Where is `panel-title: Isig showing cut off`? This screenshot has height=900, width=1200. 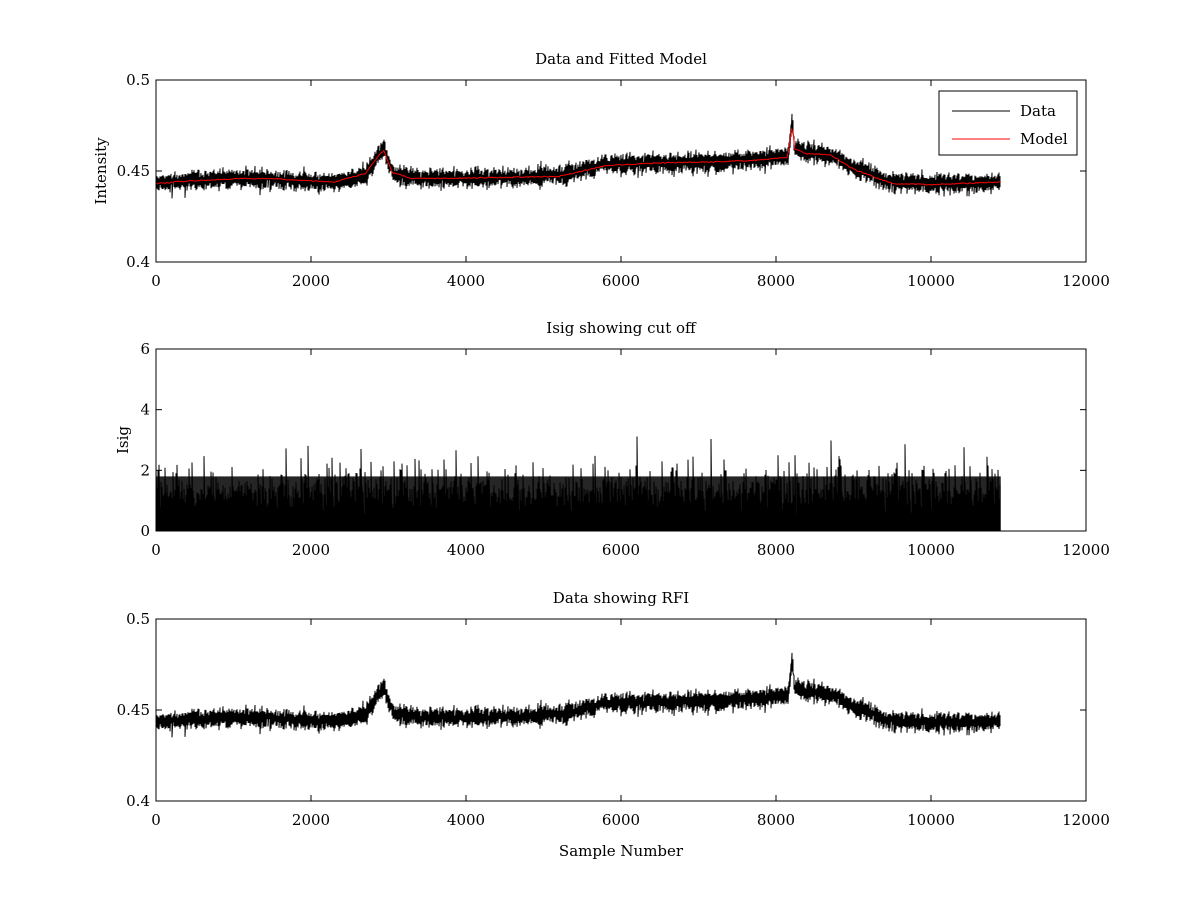
panel-title: Isig showing cut off is located at coordinates (621, 328).